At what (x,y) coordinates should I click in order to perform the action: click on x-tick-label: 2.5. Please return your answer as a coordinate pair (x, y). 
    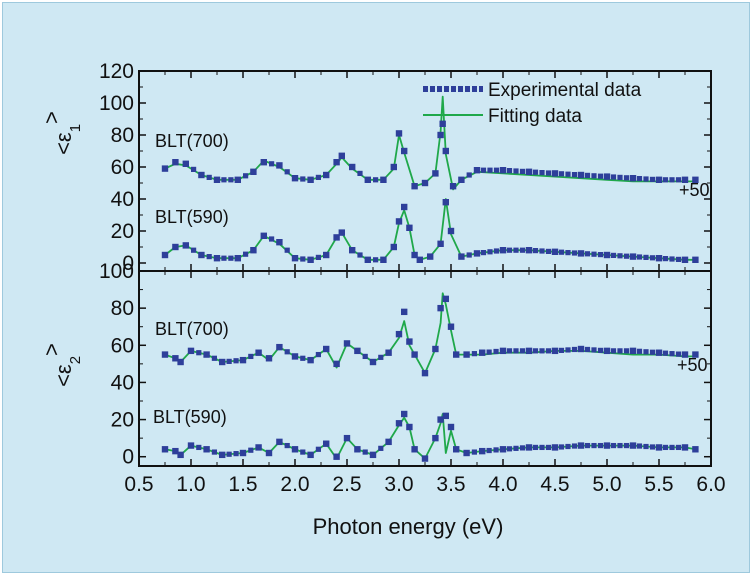
    Looking at the image, I should click on (346, 484).